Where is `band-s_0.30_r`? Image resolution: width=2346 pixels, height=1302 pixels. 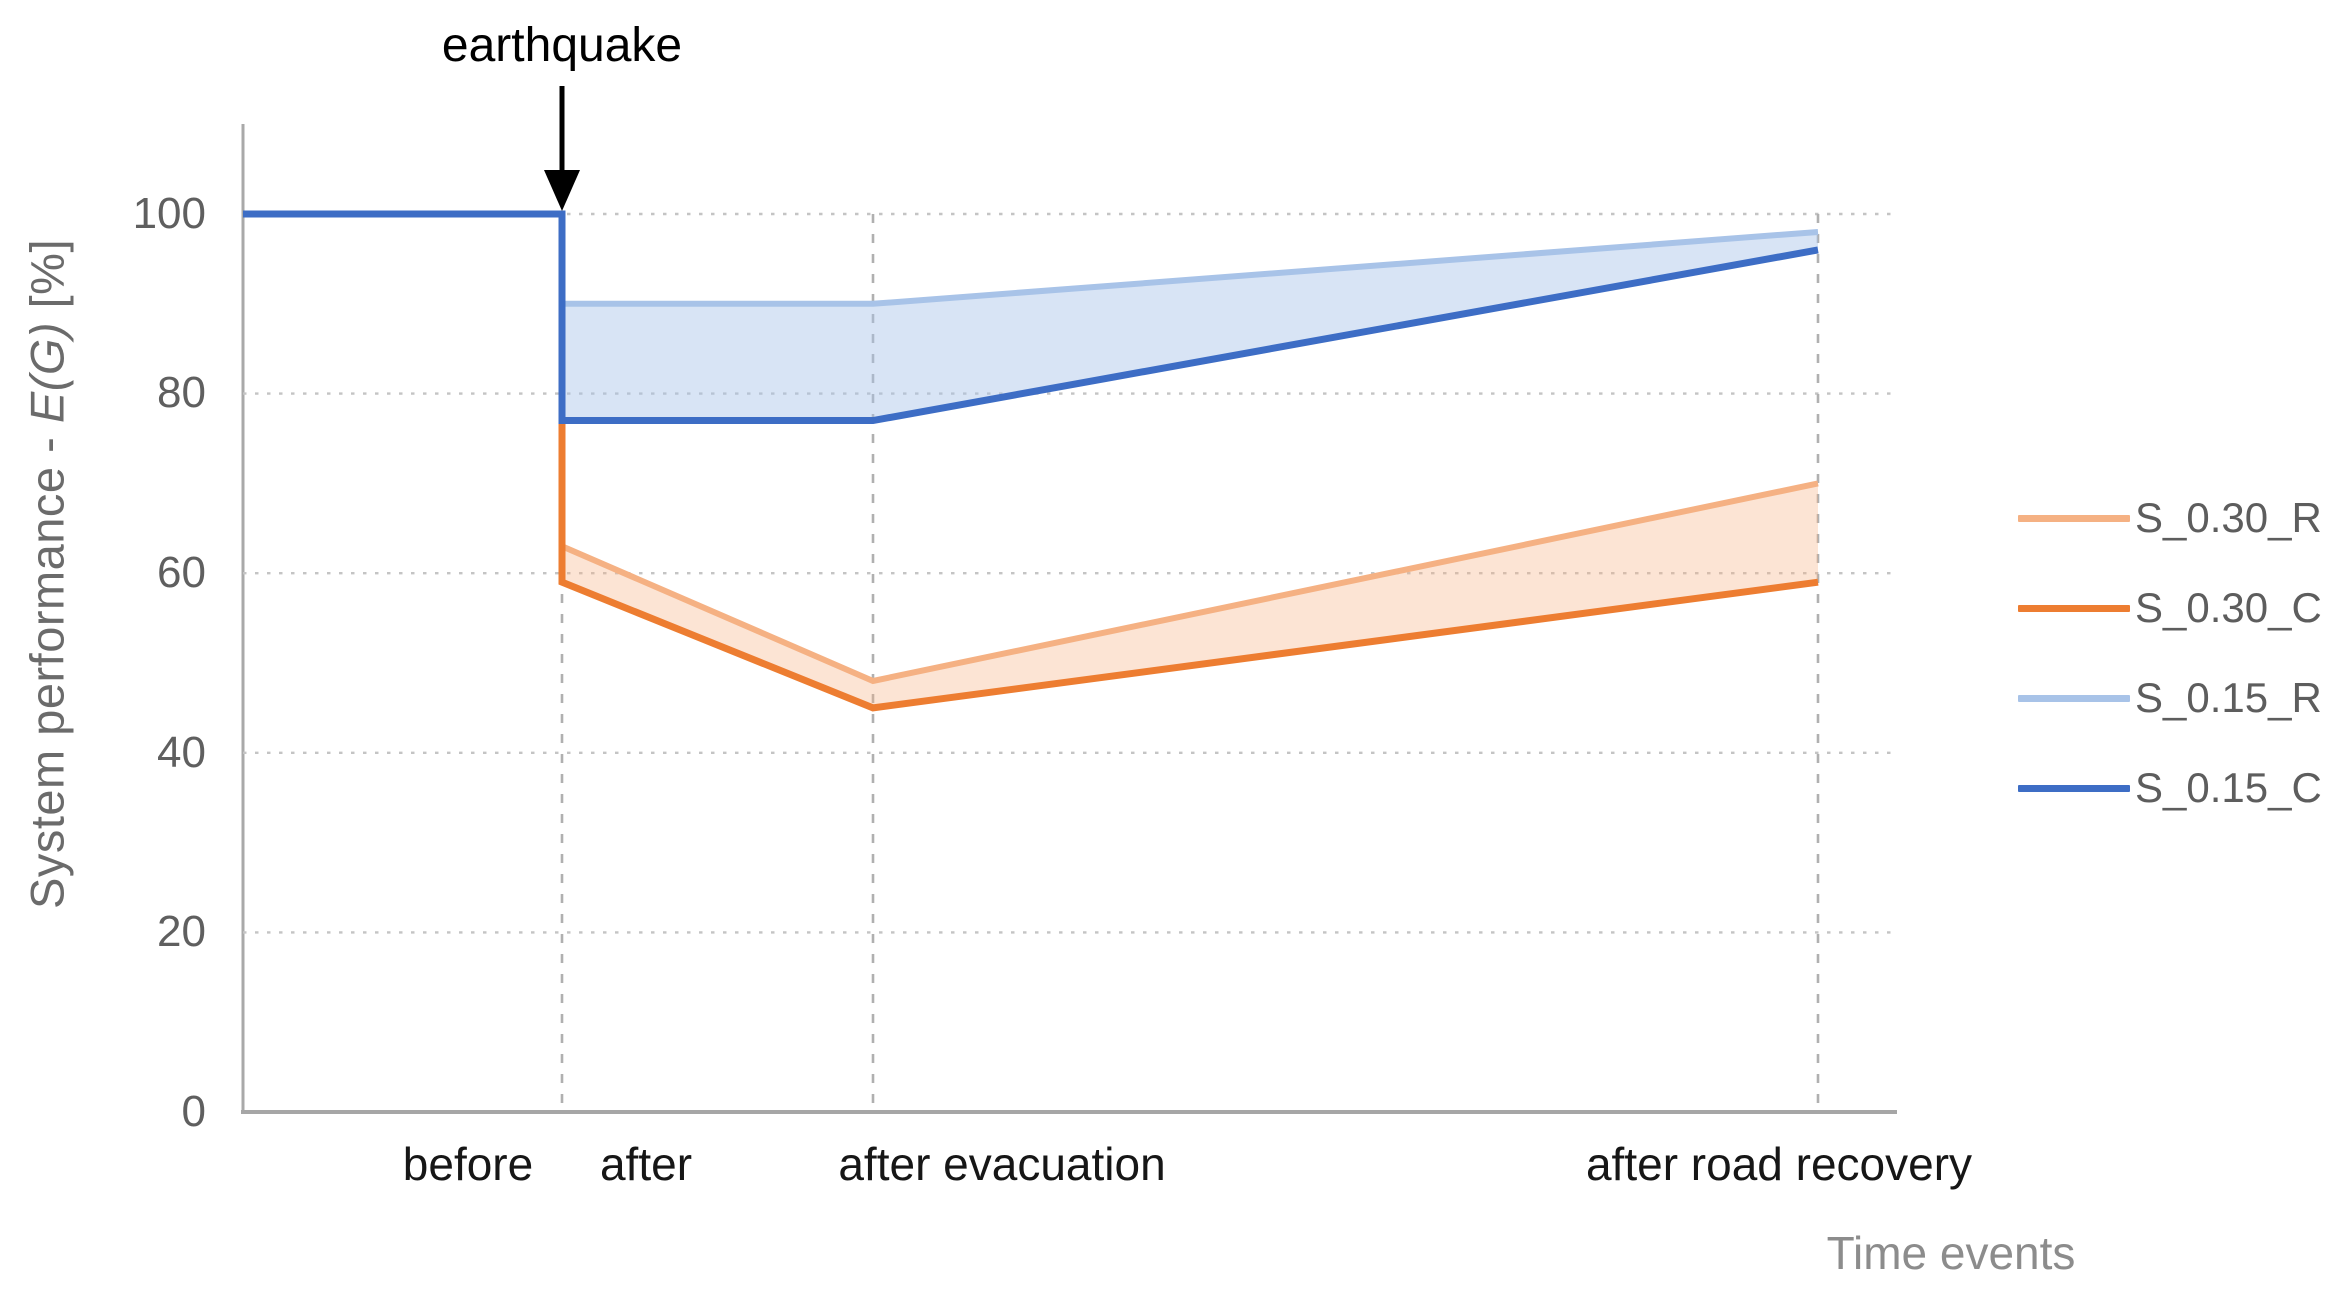
band-s_0.30_r is located at coordinates (1190, 595).